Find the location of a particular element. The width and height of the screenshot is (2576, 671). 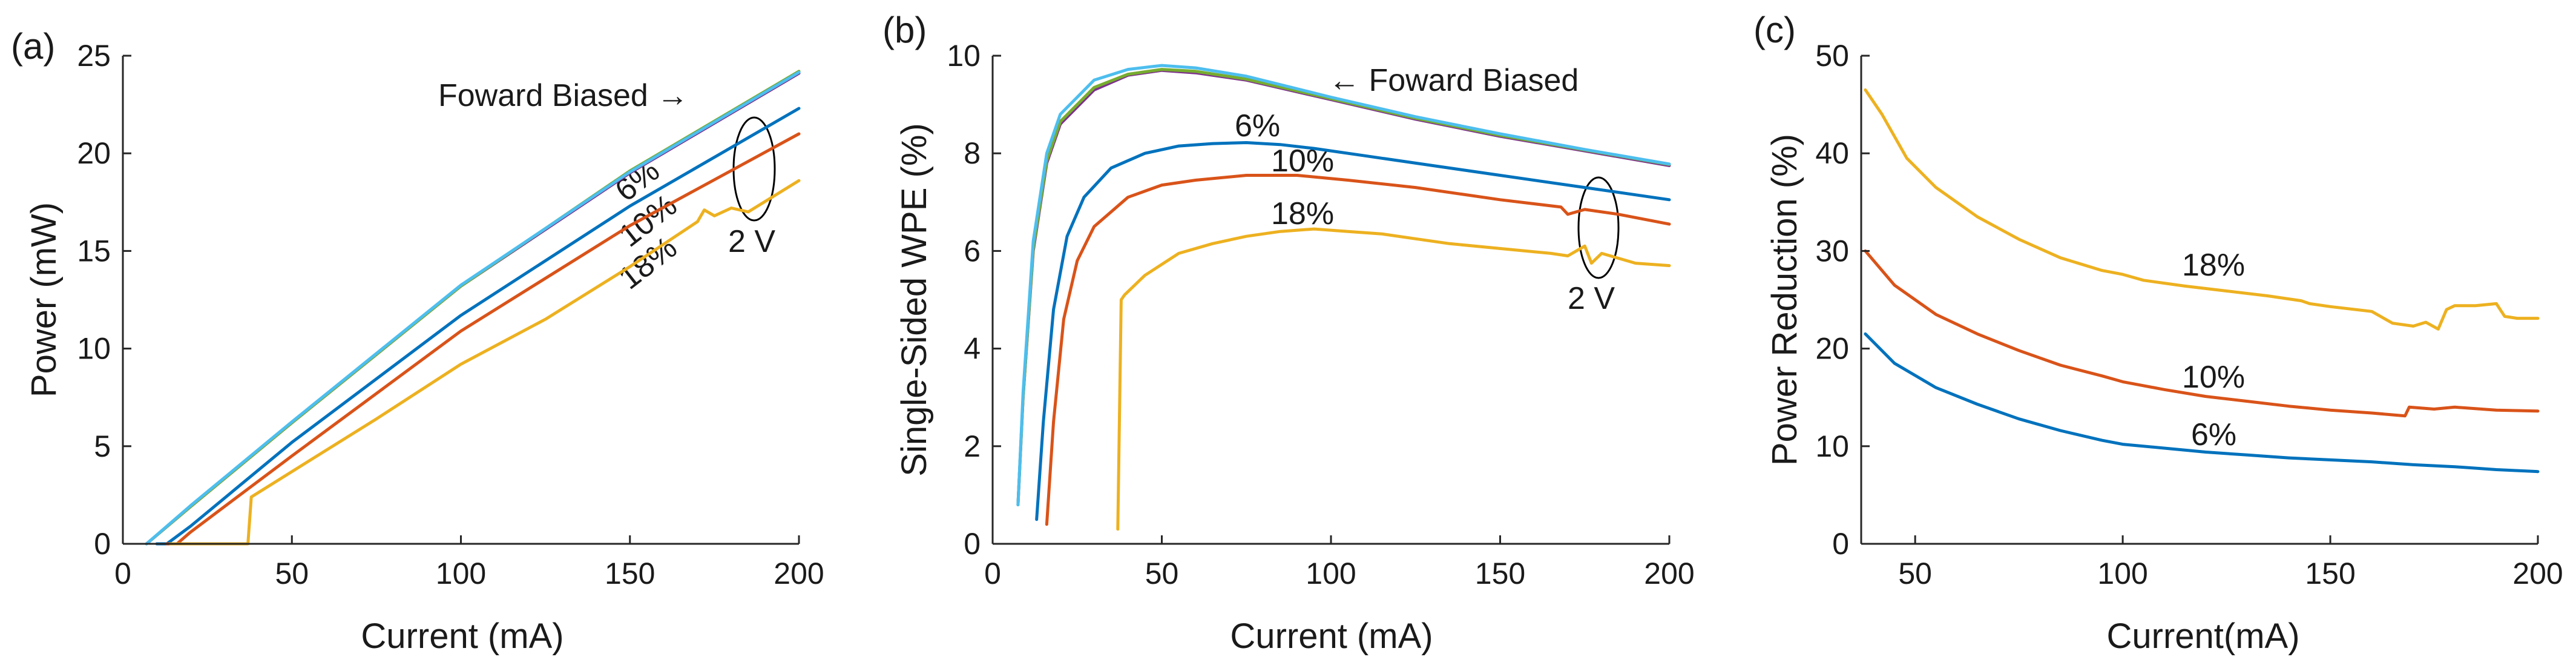

panel-c-series-10pct is located at coordinates (2202, 333).